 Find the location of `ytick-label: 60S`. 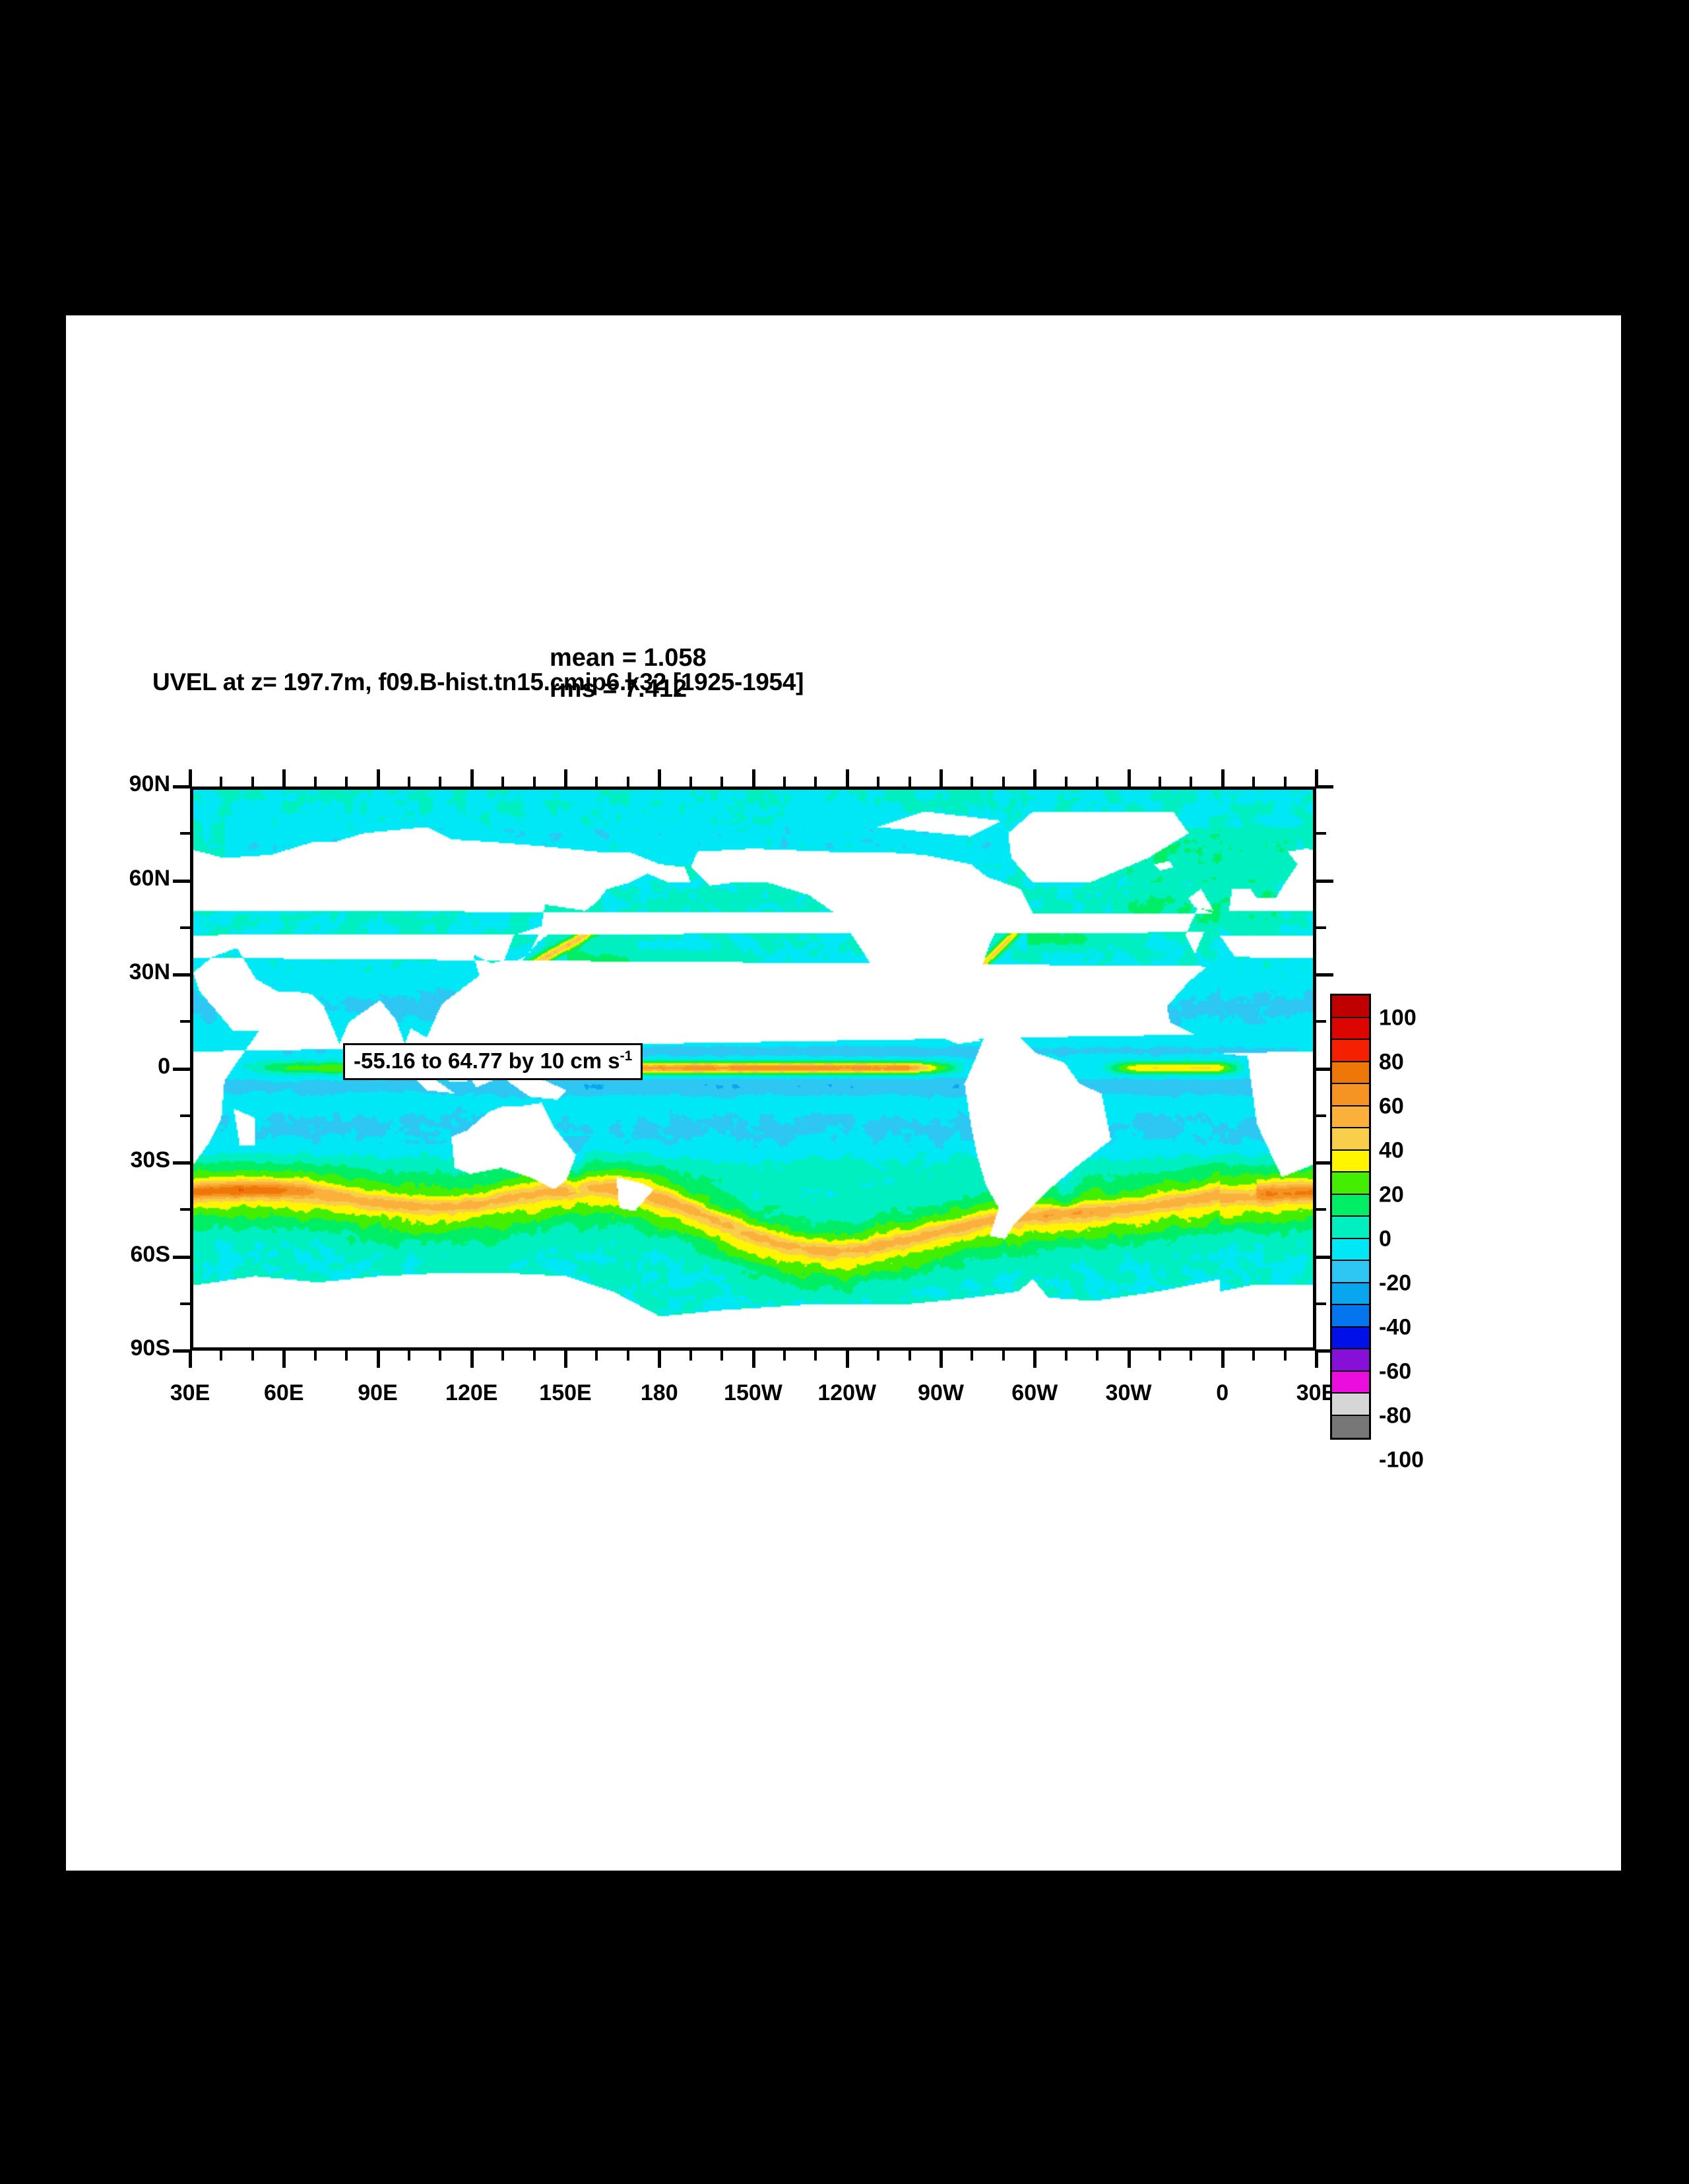

ytick-label: 60S is located at coordinates (150, 1254).